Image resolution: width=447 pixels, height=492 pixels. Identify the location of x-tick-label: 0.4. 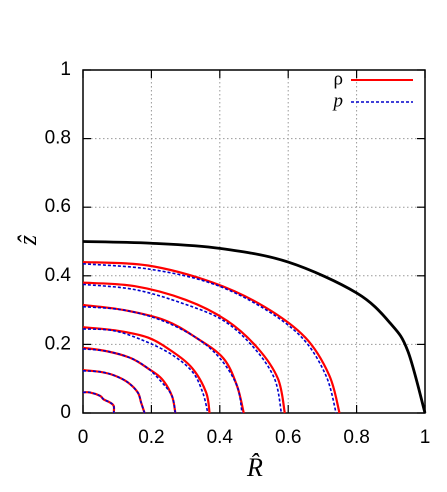
(220, 437).